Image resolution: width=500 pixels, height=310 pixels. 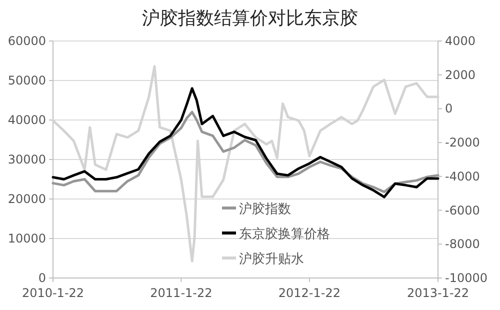 What do you see at coordinates (27, 81) in the screenshot?
I see `y-tick-label: 50000` at bounding box center [27, 81].